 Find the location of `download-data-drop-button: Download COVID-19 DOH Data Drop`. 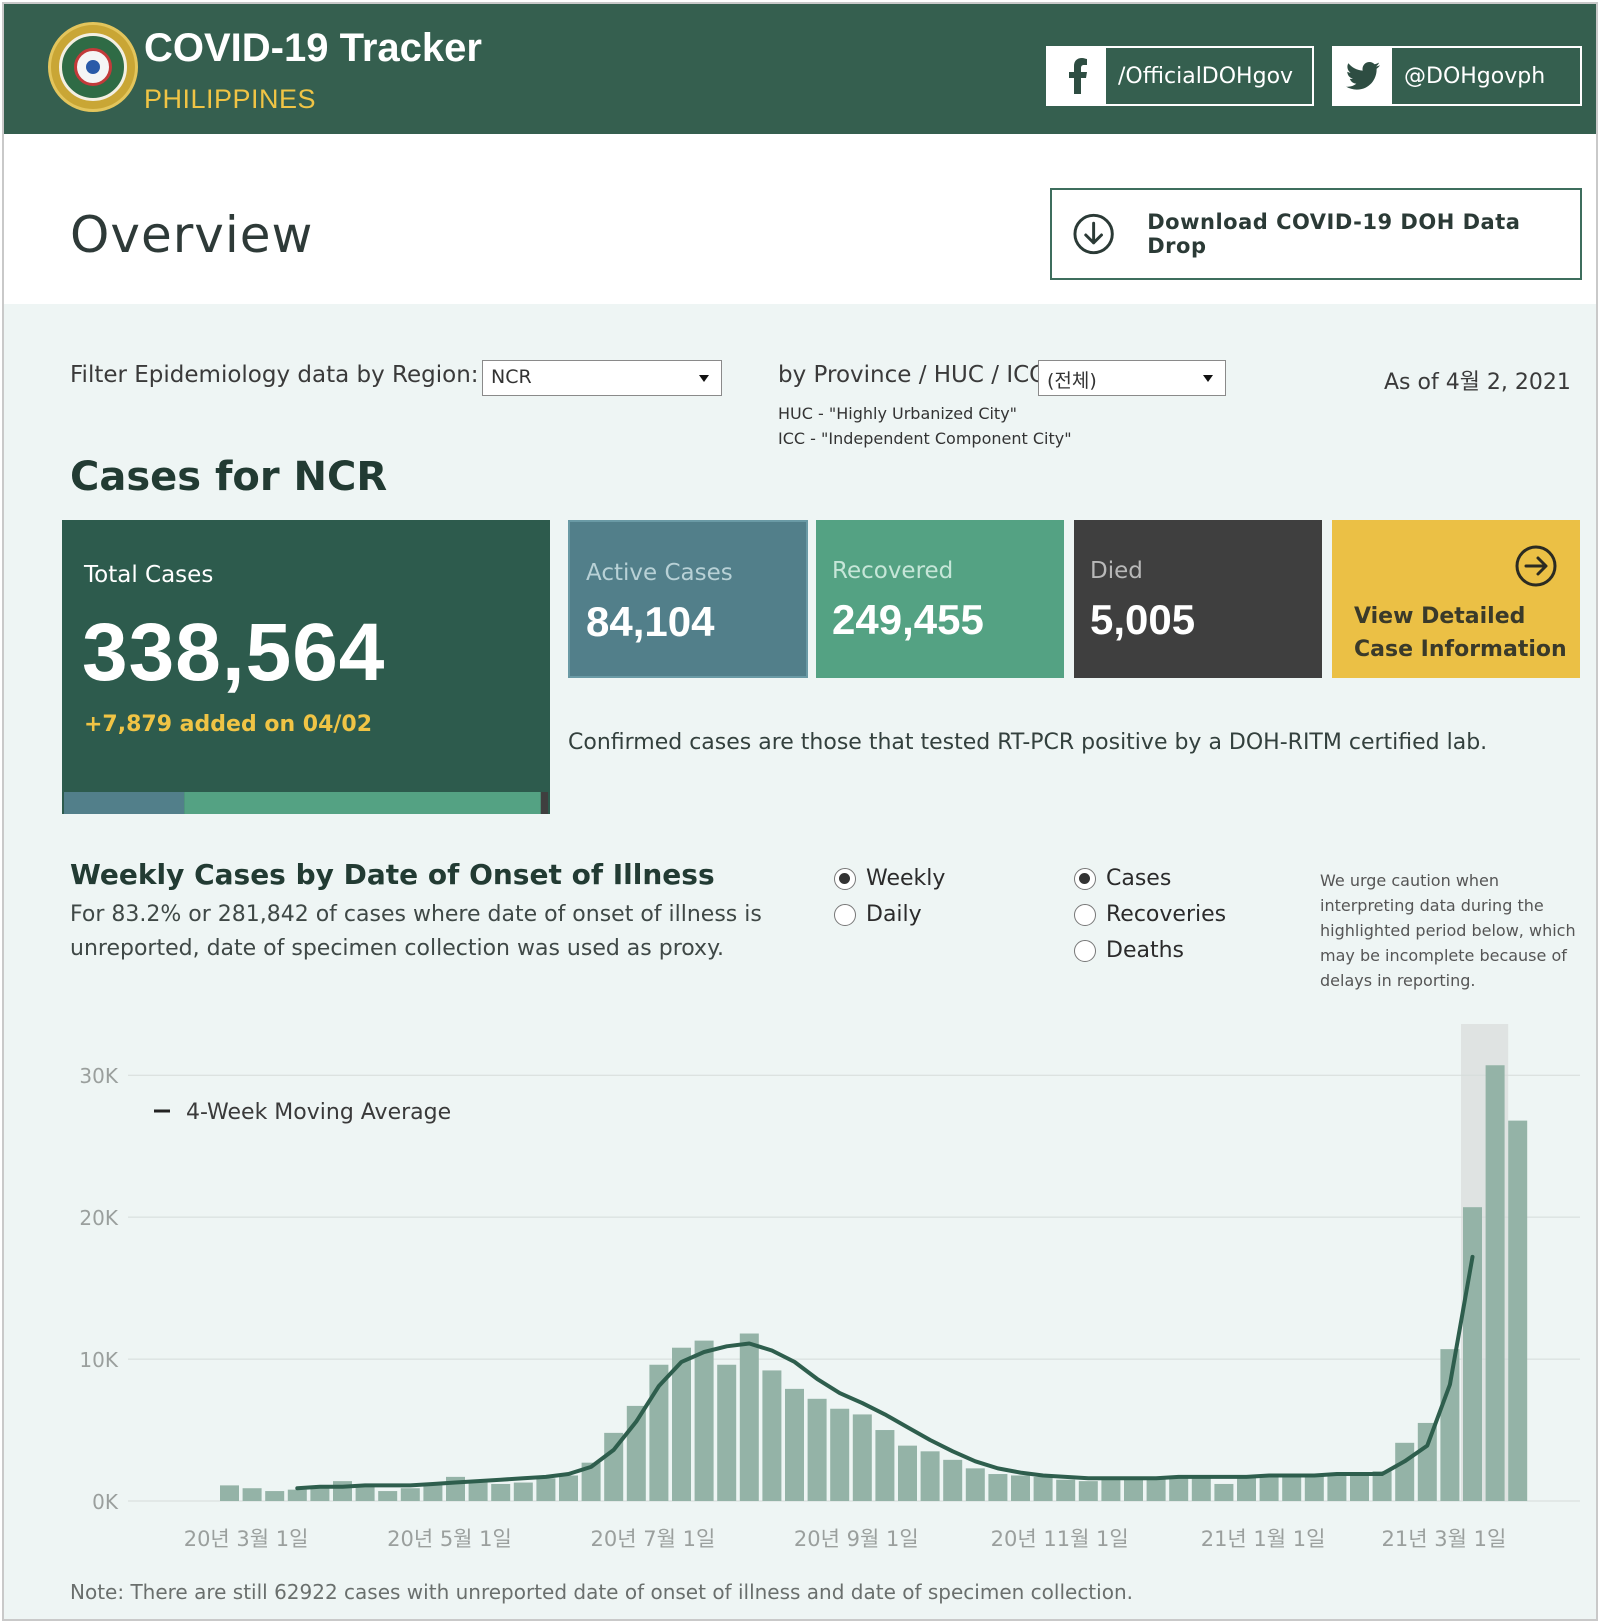

download-data-drop-button: Download COVID-19 DOH Data Drop is located at coordinates (1316, 234).